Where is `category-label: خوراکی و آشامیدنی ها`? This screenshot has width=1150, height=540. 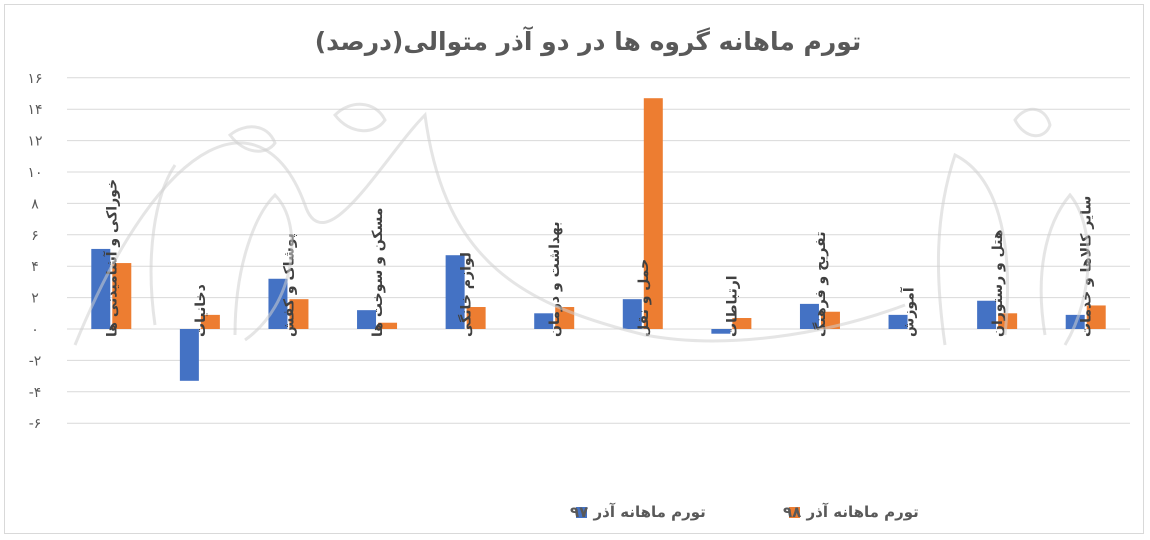 category-label: خوراکی و آشامیدنی ها is located at coordinates (111, 258).